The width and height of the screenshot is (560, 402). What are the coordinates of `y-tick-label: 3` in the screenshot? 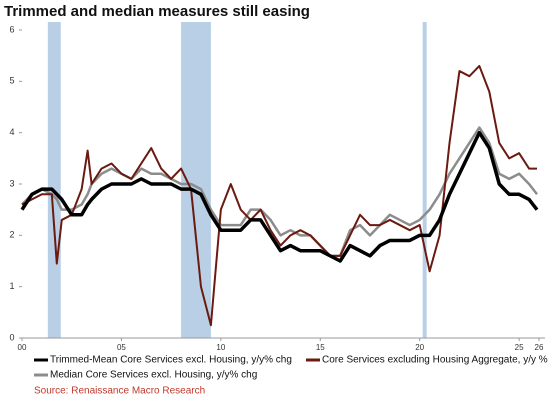 It's located at (11, 183).